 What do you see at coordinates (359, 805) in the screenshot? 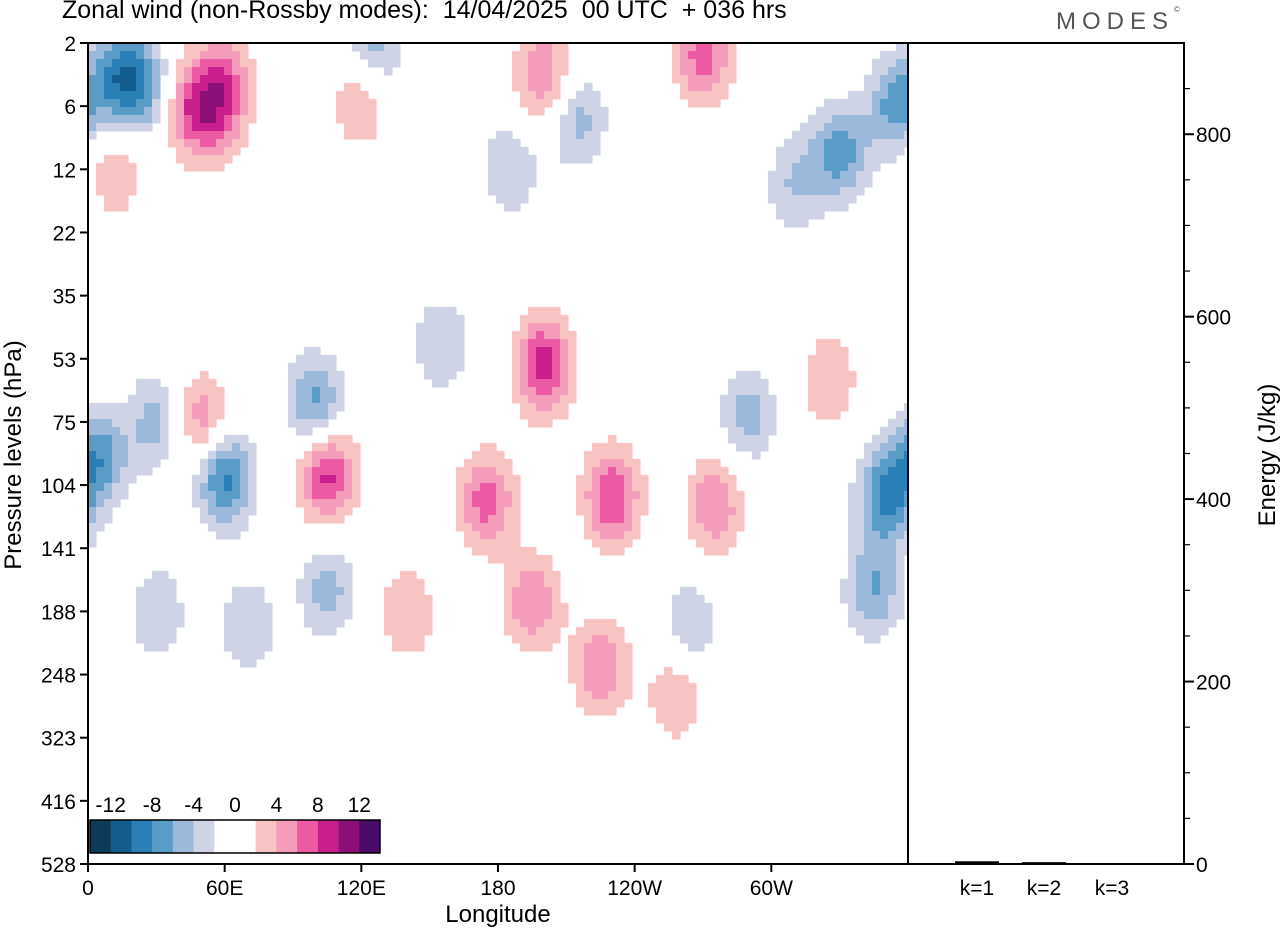
I see `colorbar-label: 12` at bounding box center [359, 805].